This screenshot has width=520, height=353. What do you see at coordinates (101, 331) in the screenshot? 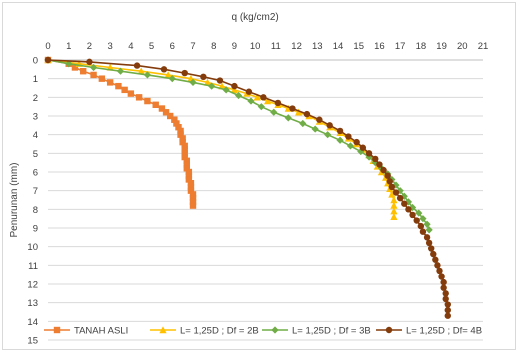
I see `legend-label: TANAH ASLI` at bounding box center [101, 331].